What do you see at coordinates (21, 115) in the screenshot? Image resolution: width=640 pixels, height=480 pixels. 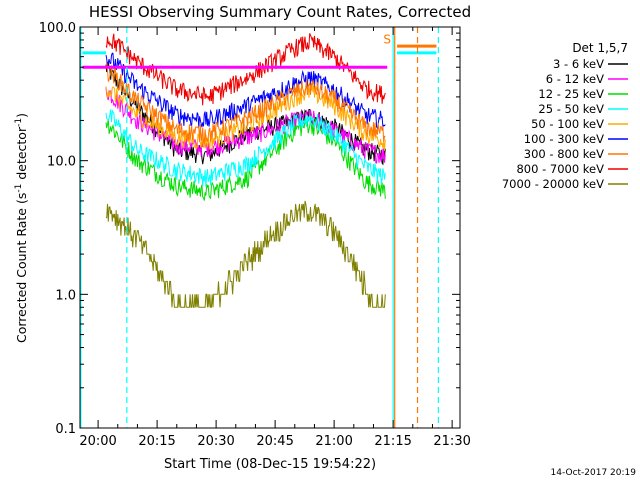 I see `y-label-close: )` at bounding box center [21, 115].